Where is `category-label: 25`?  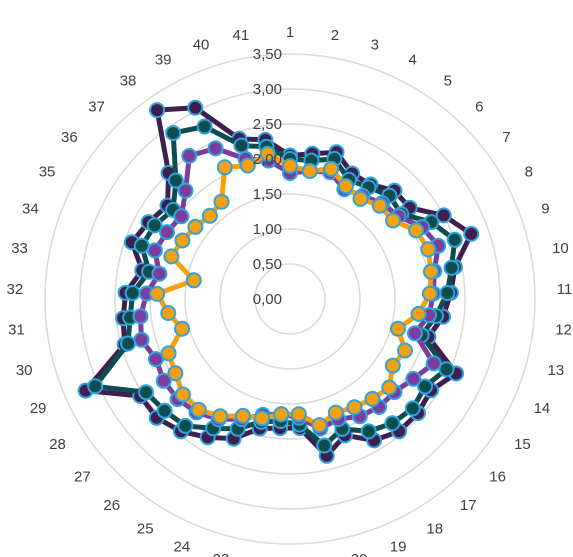 category-label: 25 is located at coordinates (145, 529).